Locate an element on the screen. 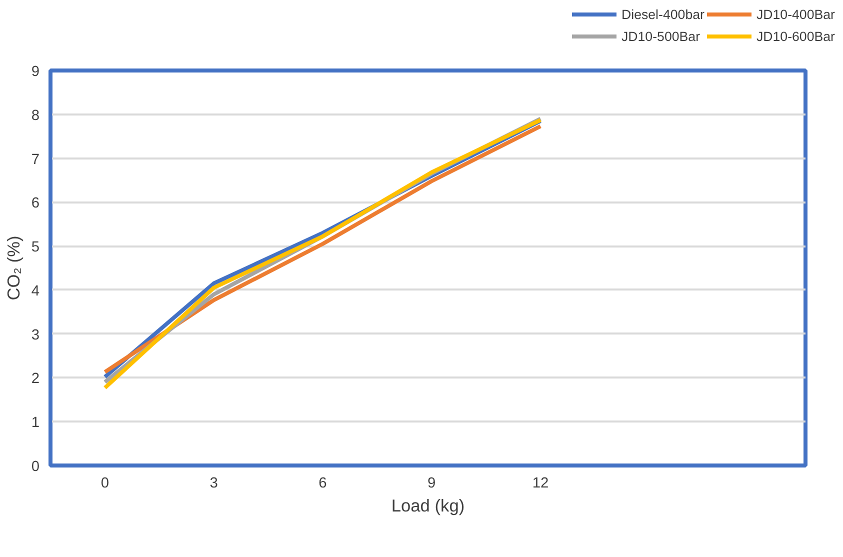 This screenshot has height=557, width=843. legend-label: JD10-500Bar is located at coordinates (660, 36).